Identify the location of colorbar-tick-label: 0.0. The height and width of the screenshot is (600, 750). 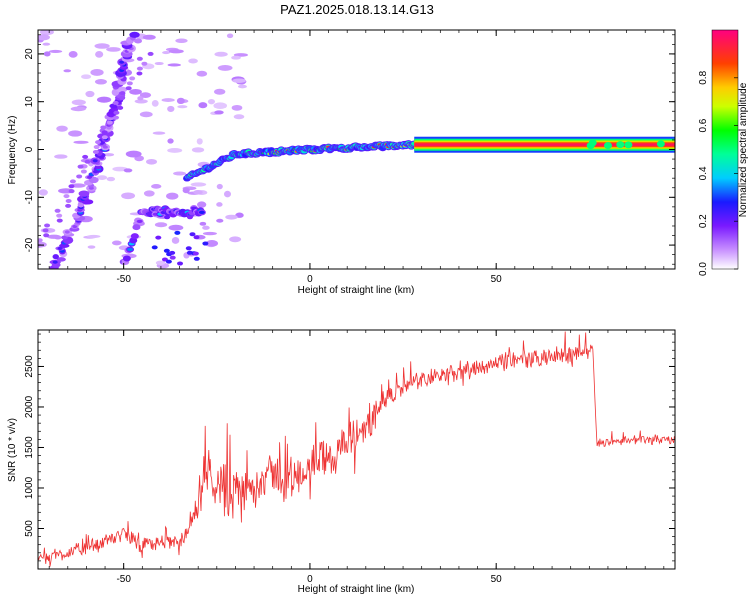
(703, 269).